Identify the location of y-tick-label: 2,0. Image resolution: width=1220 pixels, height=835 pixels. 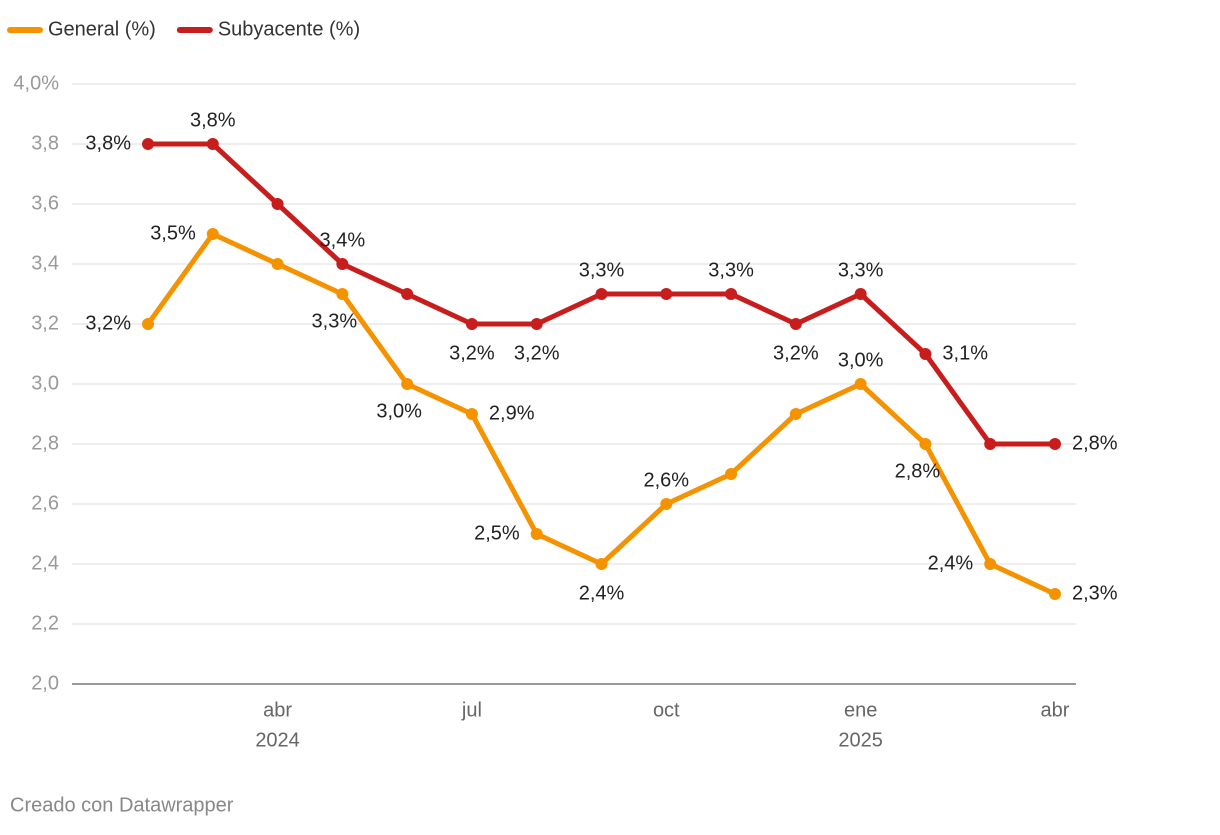
(45, 683).